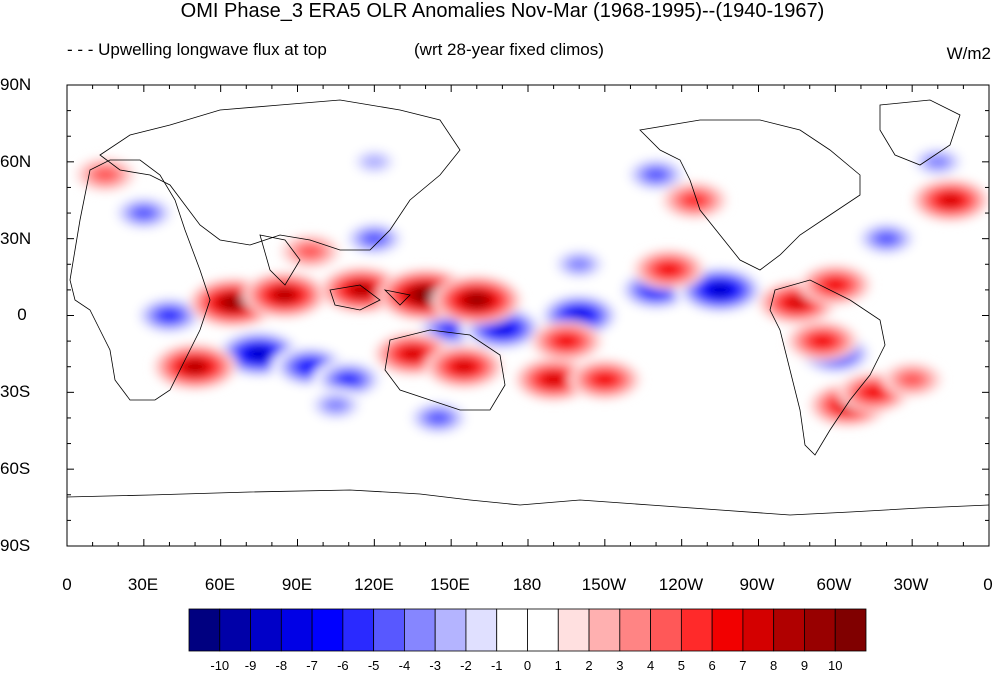  What do you see at coordinates (22, 314) in the screenshot?
I see `lat-label-0: 0` at bounding box center [22, 314].